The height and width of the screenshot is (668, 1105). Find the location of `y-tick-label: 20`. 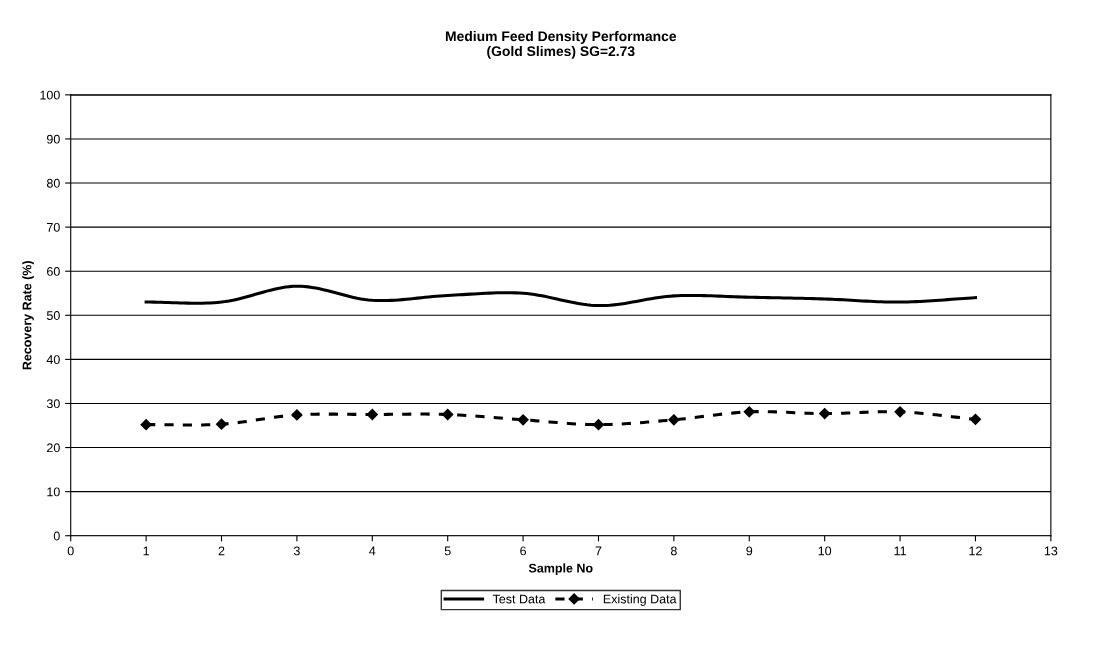

y-tick-label: 20 is located at coordinates (53, 448).